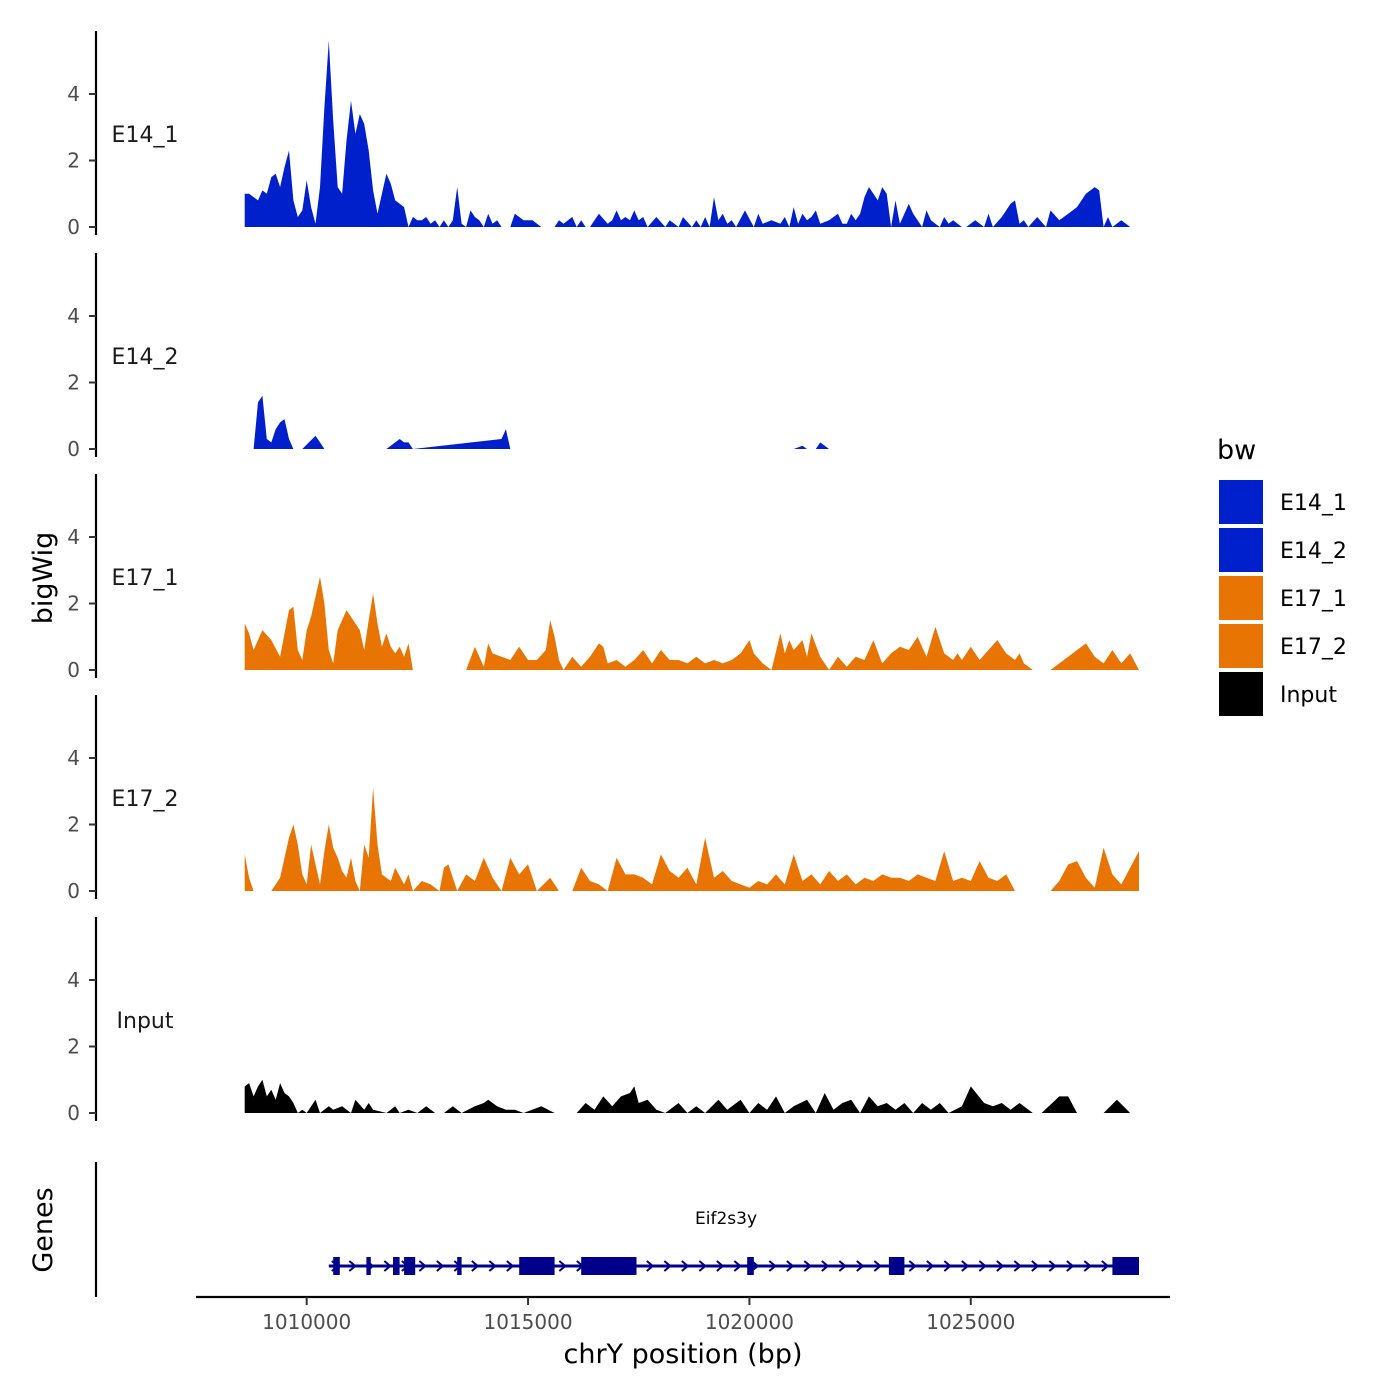 This screenshot has width=1400, height=1400. What do you see at coordinates (749, 1322) in the screenshot?
I see `x-tick-label: 1020000` at bounding box center [749, 1322].